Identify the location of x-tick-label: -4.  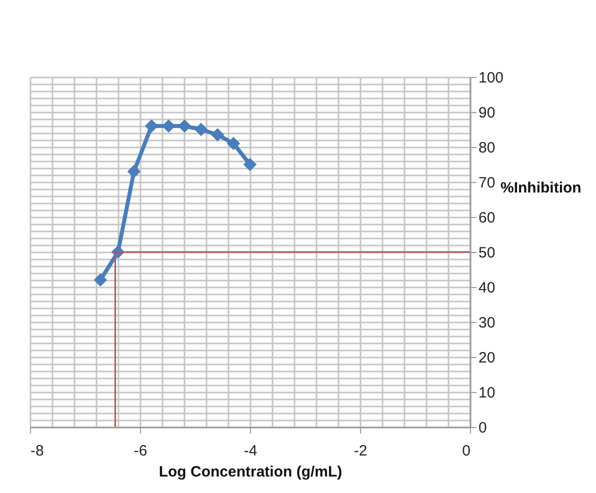
(251, 451).